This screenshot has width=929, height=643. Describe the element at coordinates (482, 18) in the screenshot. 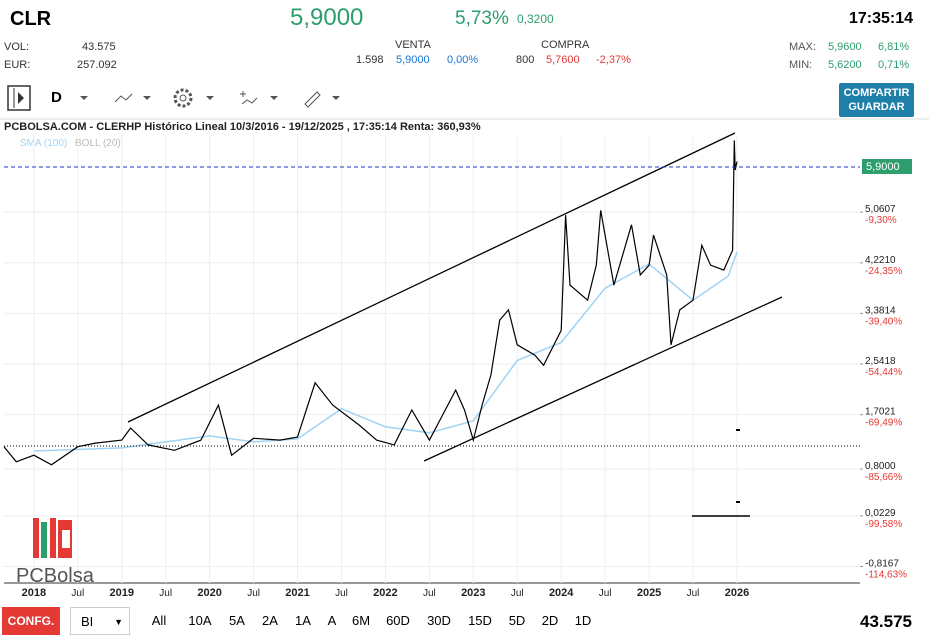

I see `change-pct: 5,73%` at that location.